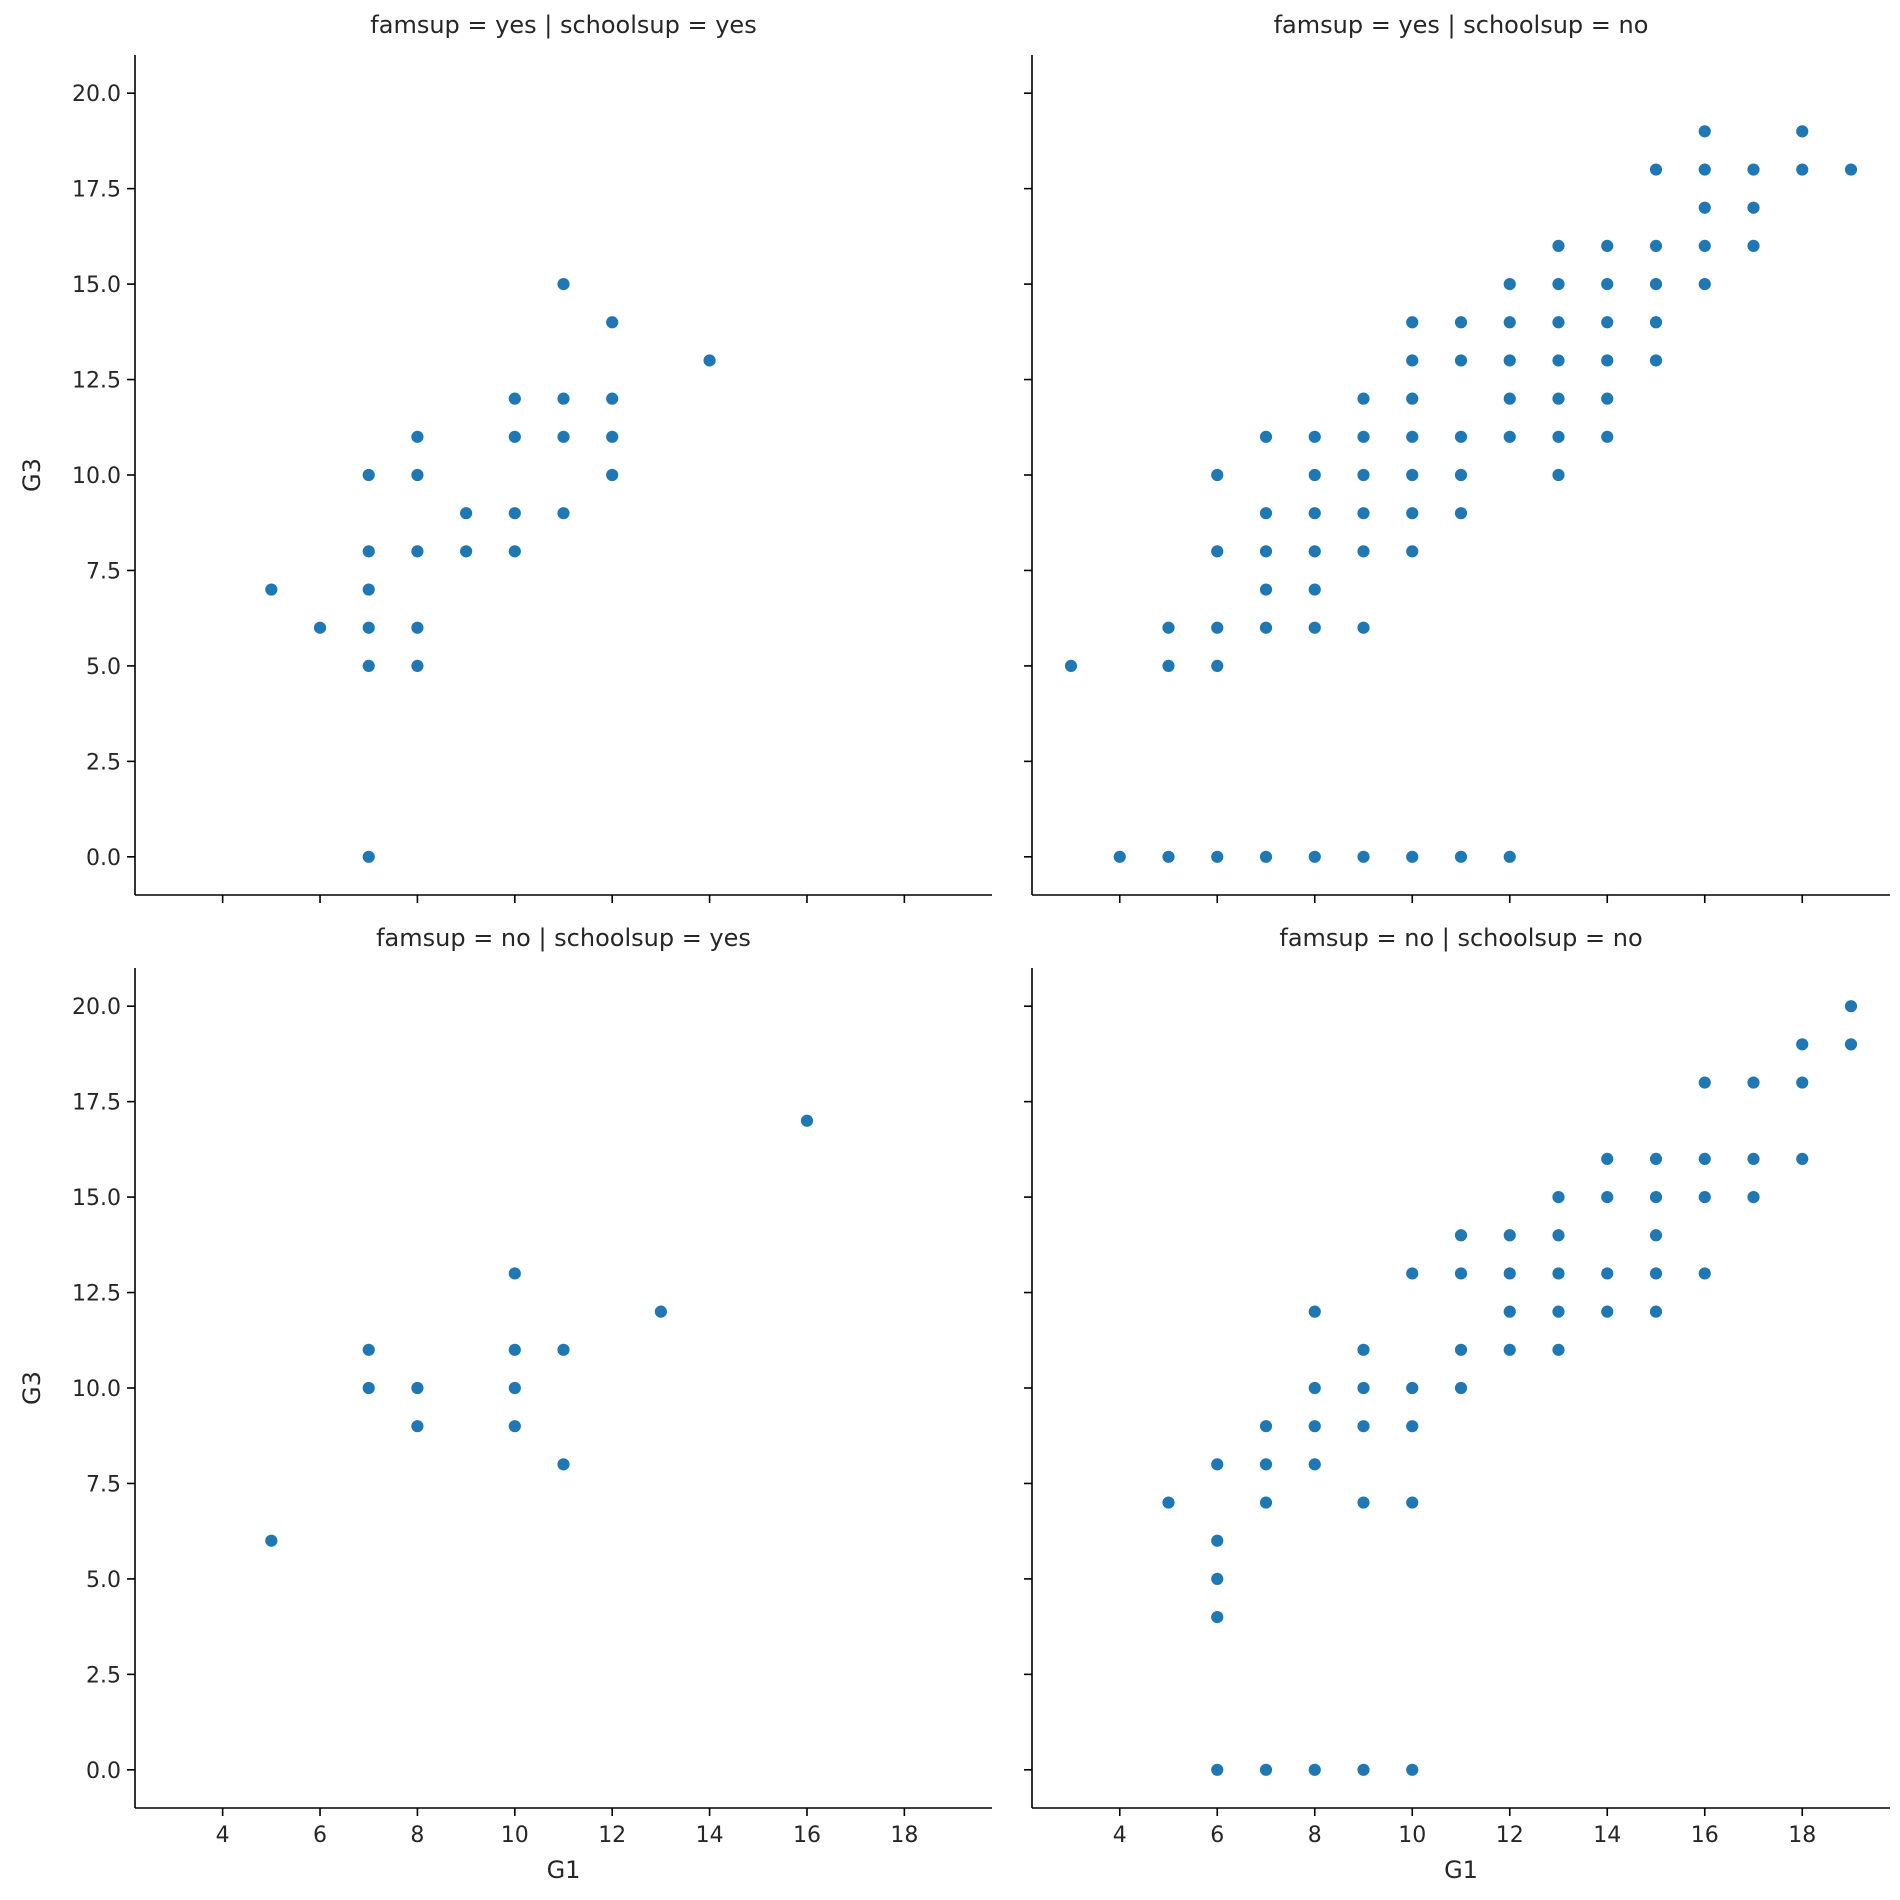 Image resolution: width=1900 pixels, height=1900 pixels. What do you see at coordinates (710, 1835) in the screenshot?
I see `x-tick-label: 14` at bounding box center [710, 1835].